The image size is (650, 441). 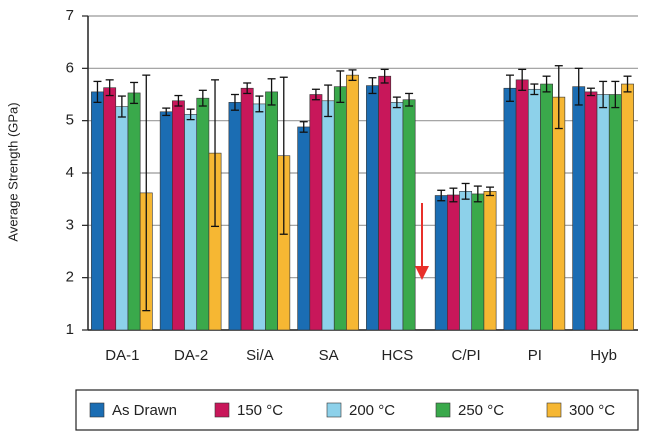 I want to click on legend-label: As Drawn, so click(x=144, y=410).